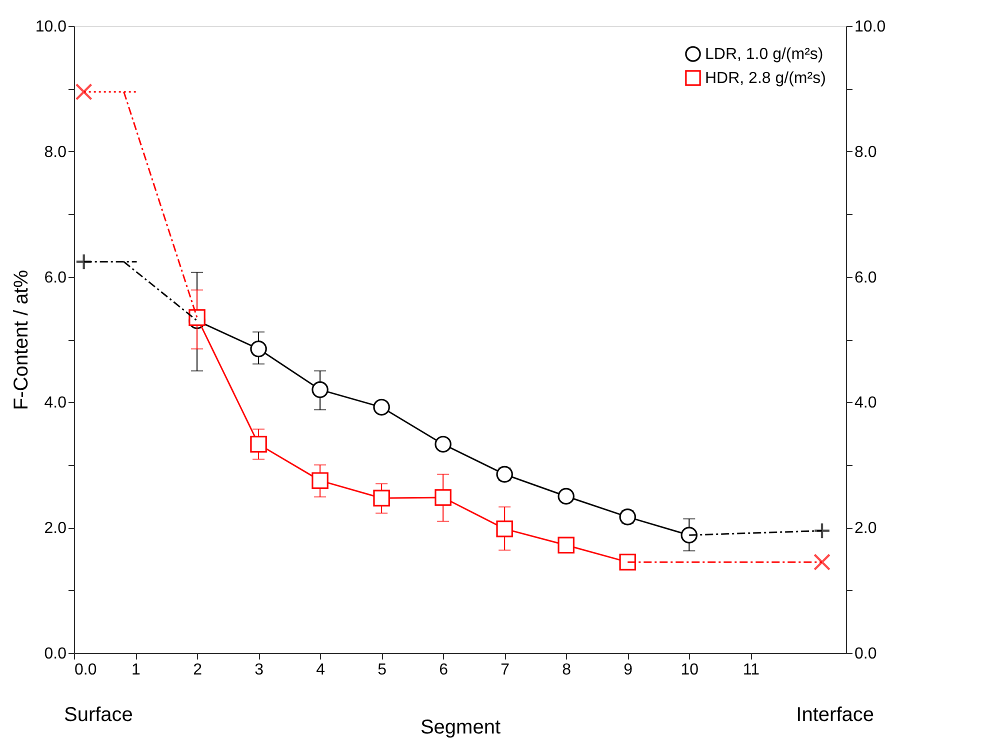 The height and width of the screenshot is (748, 995). What do you see at coordinates (460, 727) in the screenshot?
I see `x-axis-title: Segment` at bounding box center [460, 727].